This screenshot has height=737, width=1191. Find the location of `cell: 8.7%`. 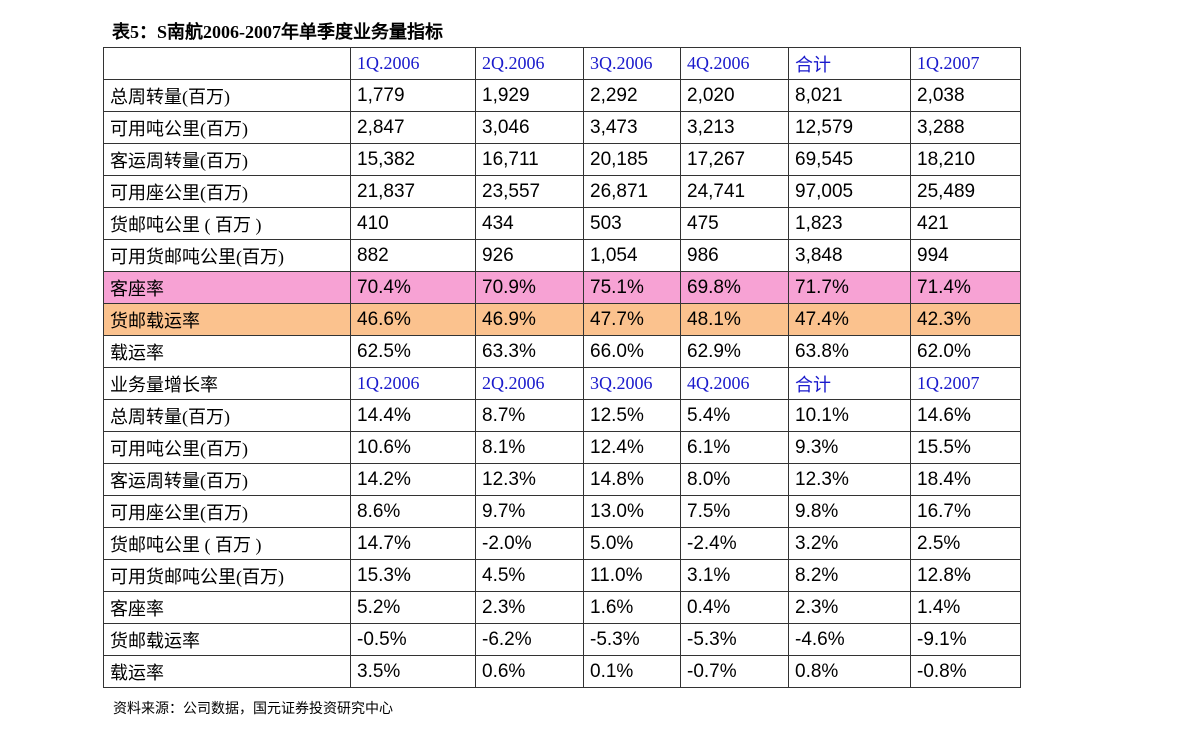

cell: 8.7% is located at coordinates (529, 415).